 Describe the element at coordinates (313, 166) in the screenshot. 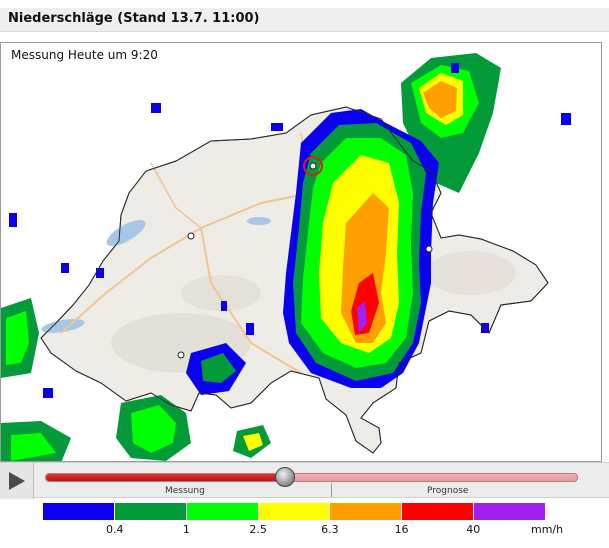

I see `radar-station-marker` at that location.